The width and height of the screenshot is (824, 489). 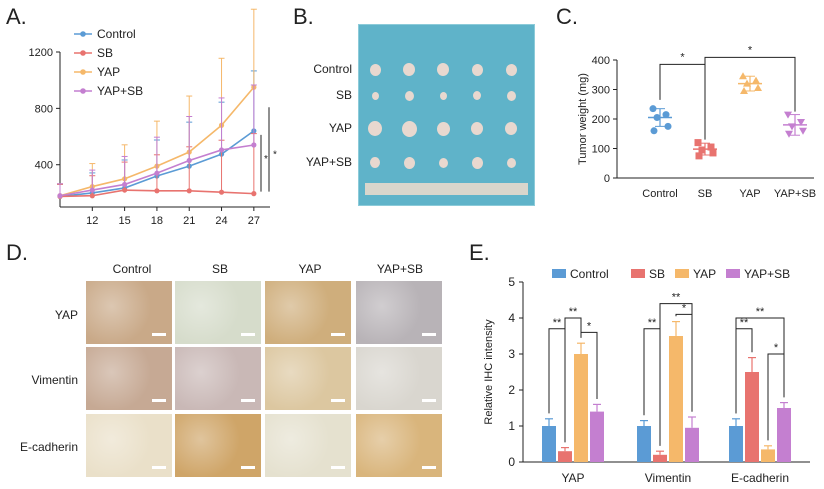 What do you see at coordinates (124, 221) in the screenshot?
I see `x-tick-label: 15` at bounding box center [124, 221].